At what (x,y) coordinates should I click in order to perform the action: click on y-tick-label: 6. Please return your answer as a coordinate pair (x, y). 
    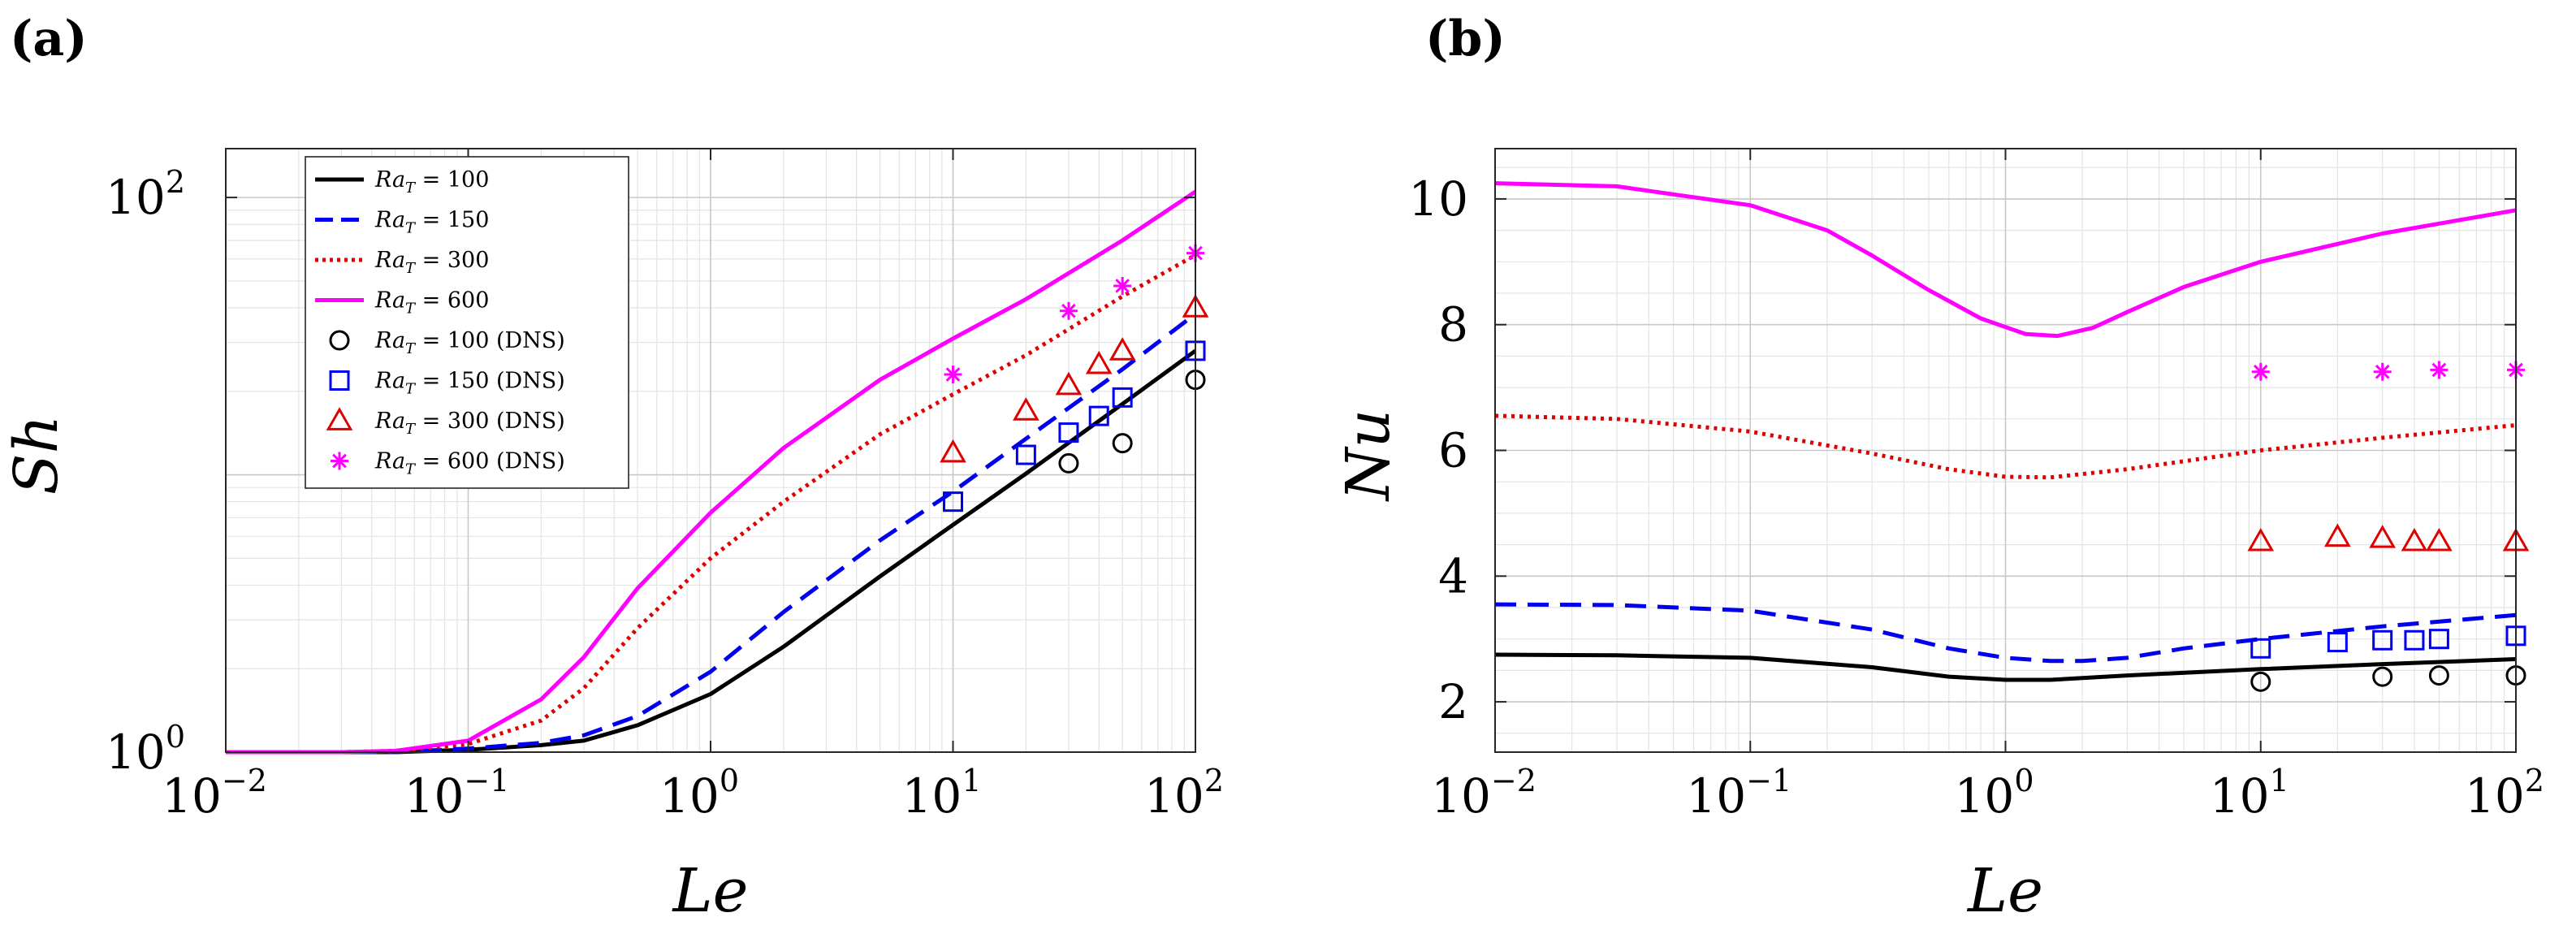
    Looking at the image, I should click on (1453, 450).